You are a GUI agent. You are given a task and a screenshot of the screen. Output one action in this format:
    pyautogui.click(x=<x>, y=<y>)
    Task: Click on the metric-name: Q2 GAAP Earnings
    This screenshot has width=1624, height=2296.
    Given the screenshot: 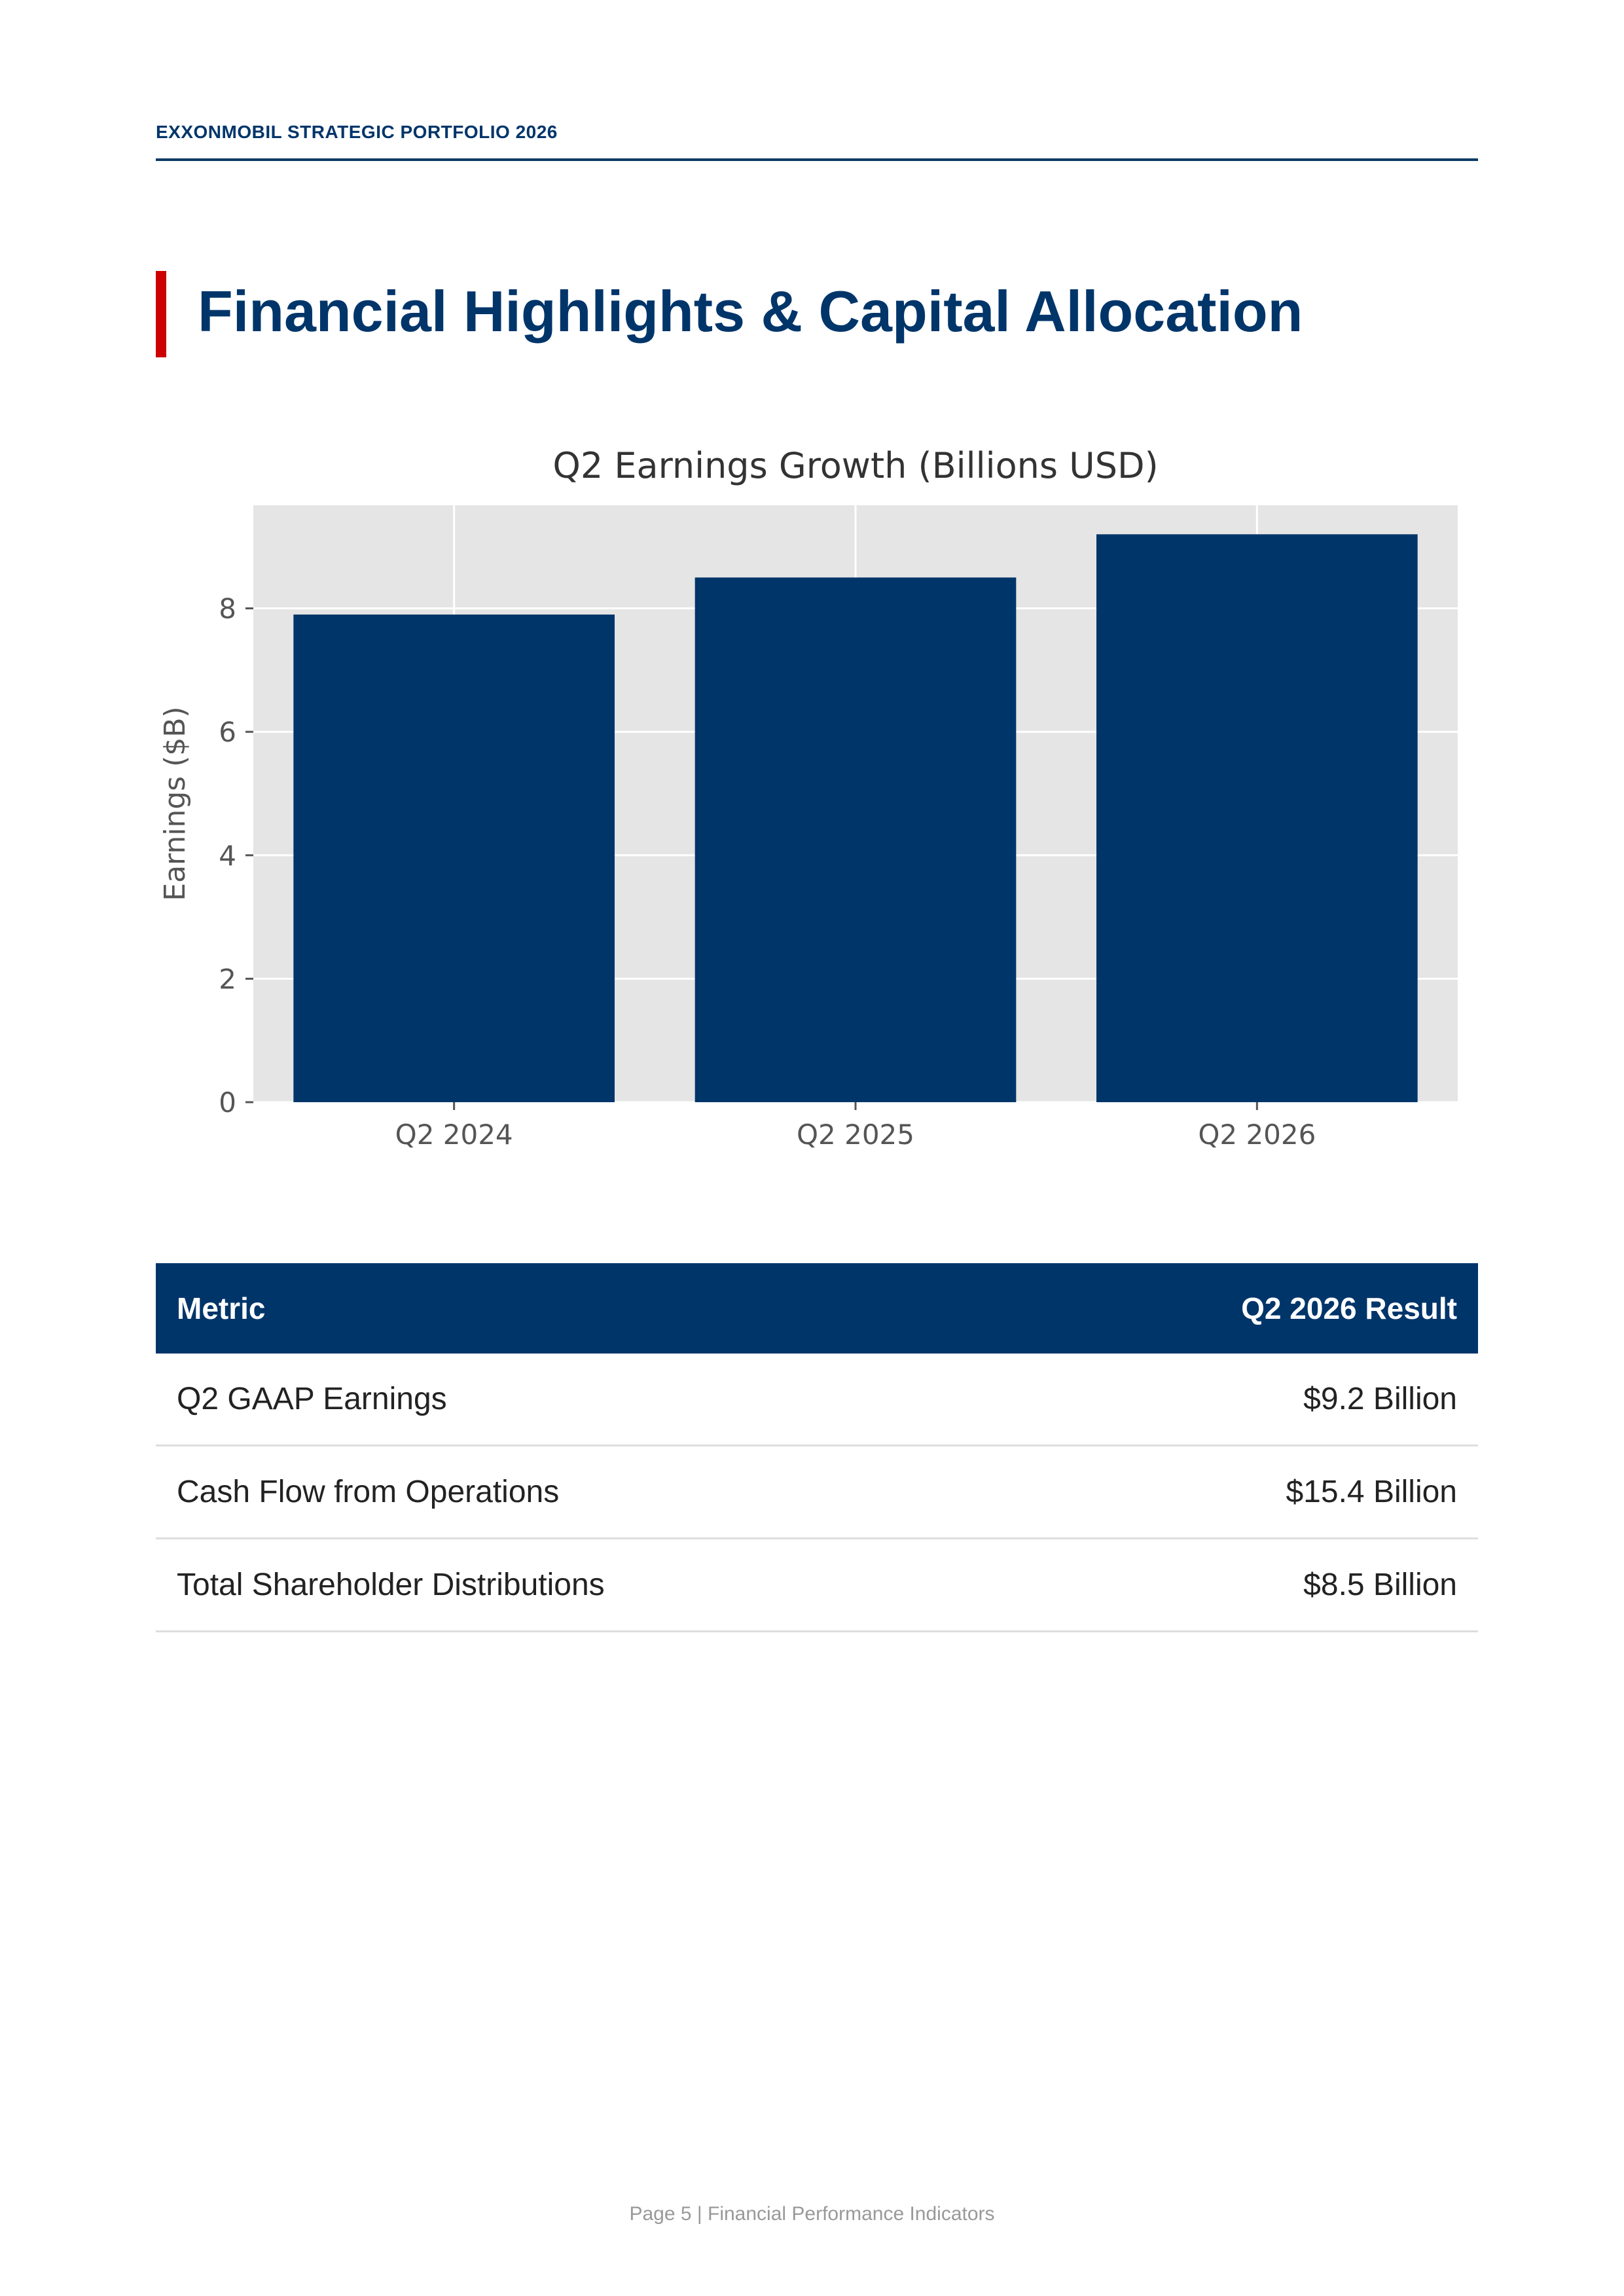 What is the action you would take?
    pyautogui.click(x=583, y=1400)
    